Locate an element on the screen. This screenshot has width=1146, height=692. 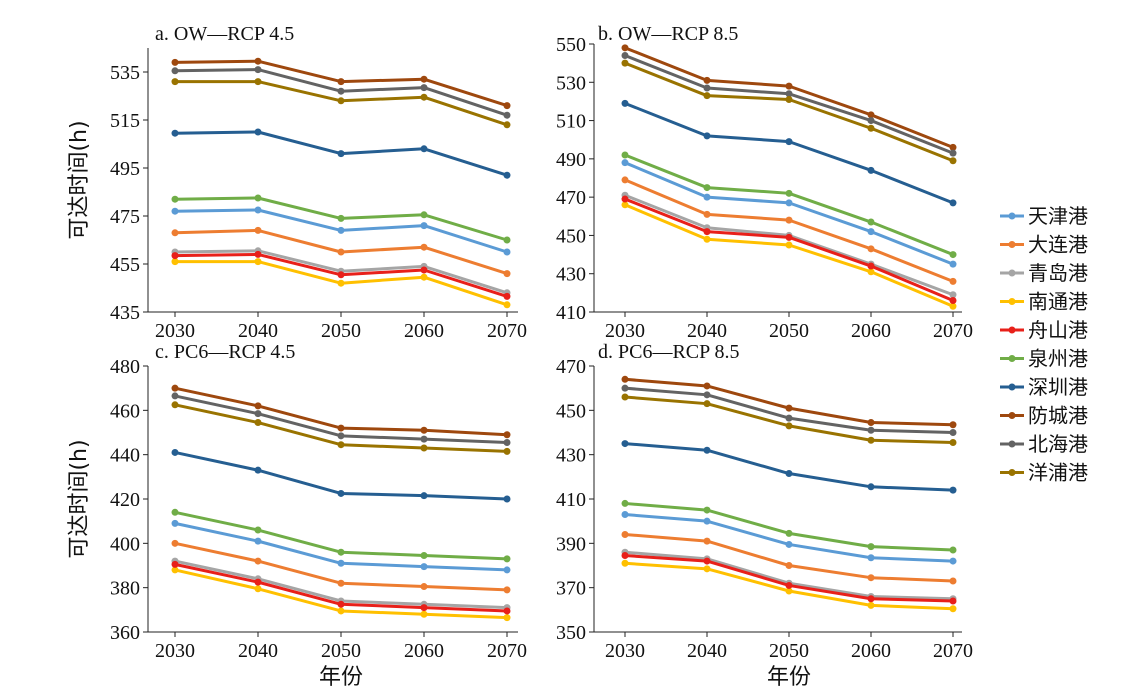
y-tick-label: 380 is located at coordinates (125, 589).